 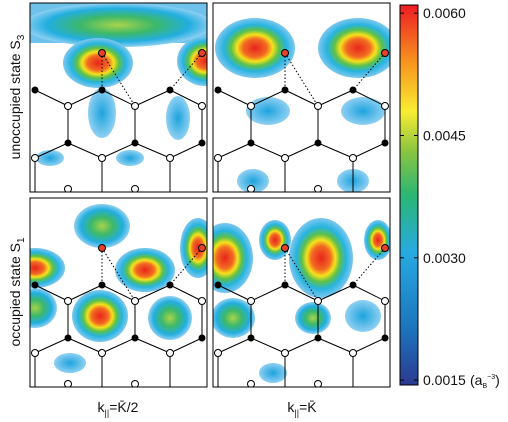 What do you see at coordinates (476, 380) in the screenshot?
I see `unit-open: (a` at bounding box center [476, 380].